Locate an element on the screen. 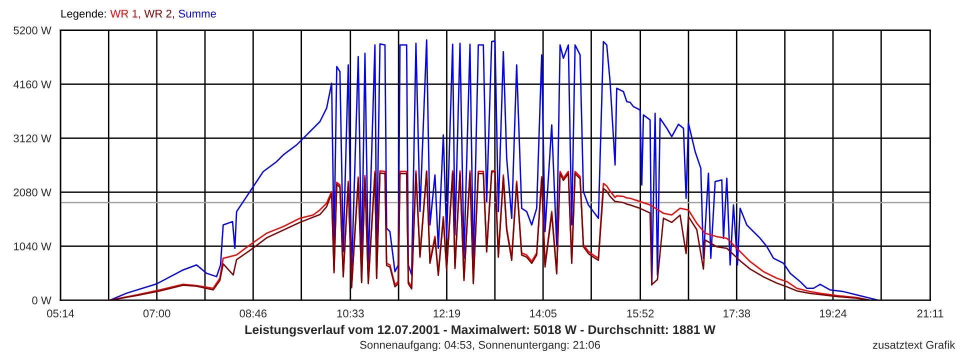 The height and width of the screenshot is (360, 960). x-tick-label: 05:14 is located at coordinates (60, 314).